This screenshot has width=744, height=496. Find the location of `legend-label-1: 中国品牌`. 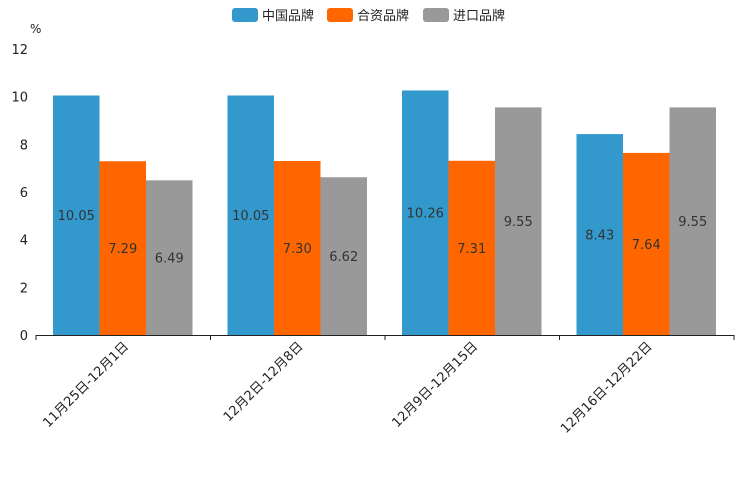

legend-label-1: 中国品牌 is located at coordinates (288, 16).